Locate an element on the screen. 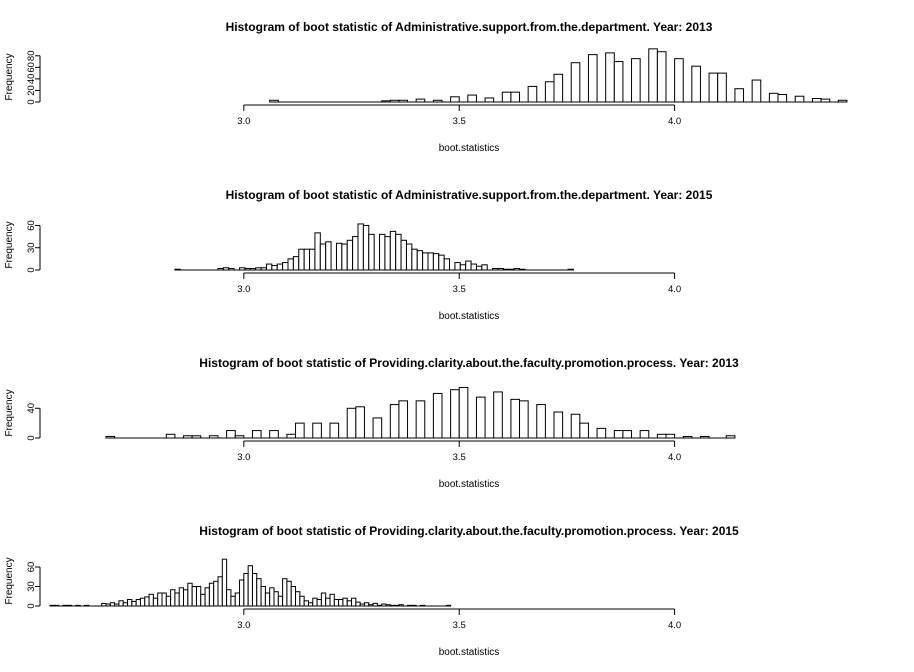  panel-3-xlabel: boot.statistics is located at coordinates (469, 484).